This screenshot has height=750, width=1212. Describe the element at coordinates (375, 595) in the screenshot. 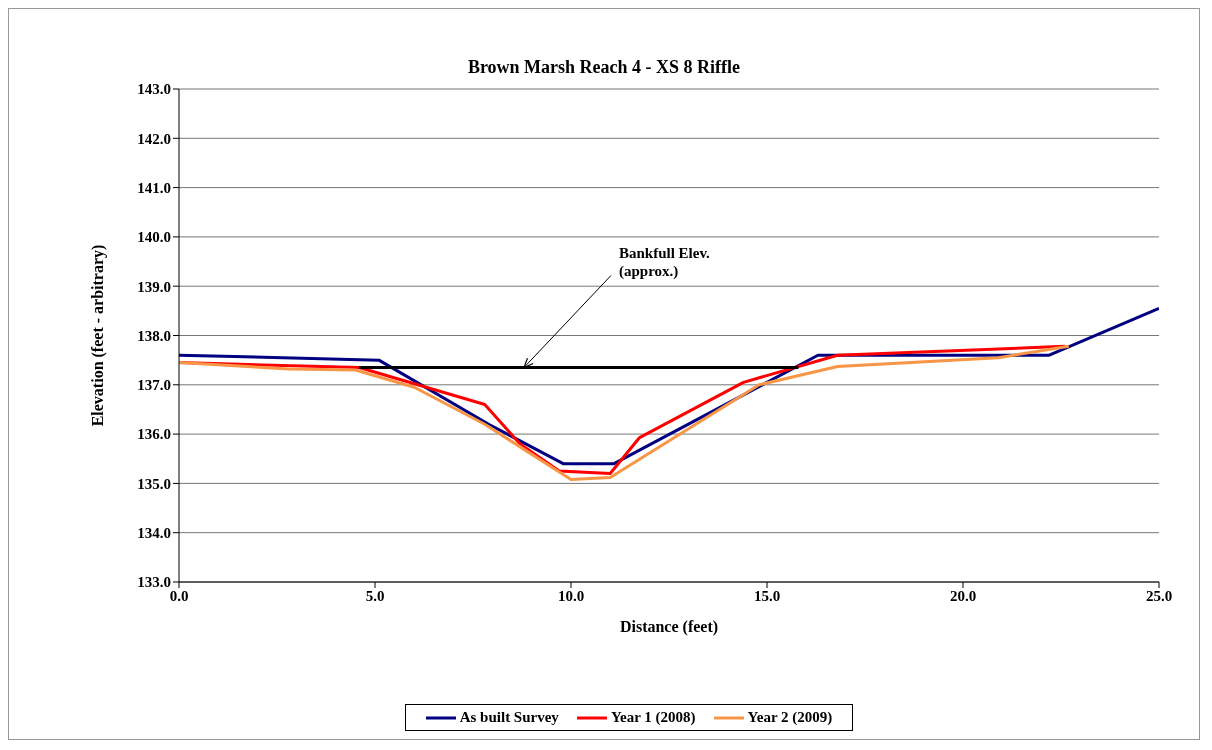

I see `x-tick-label: 5.0` at that location.